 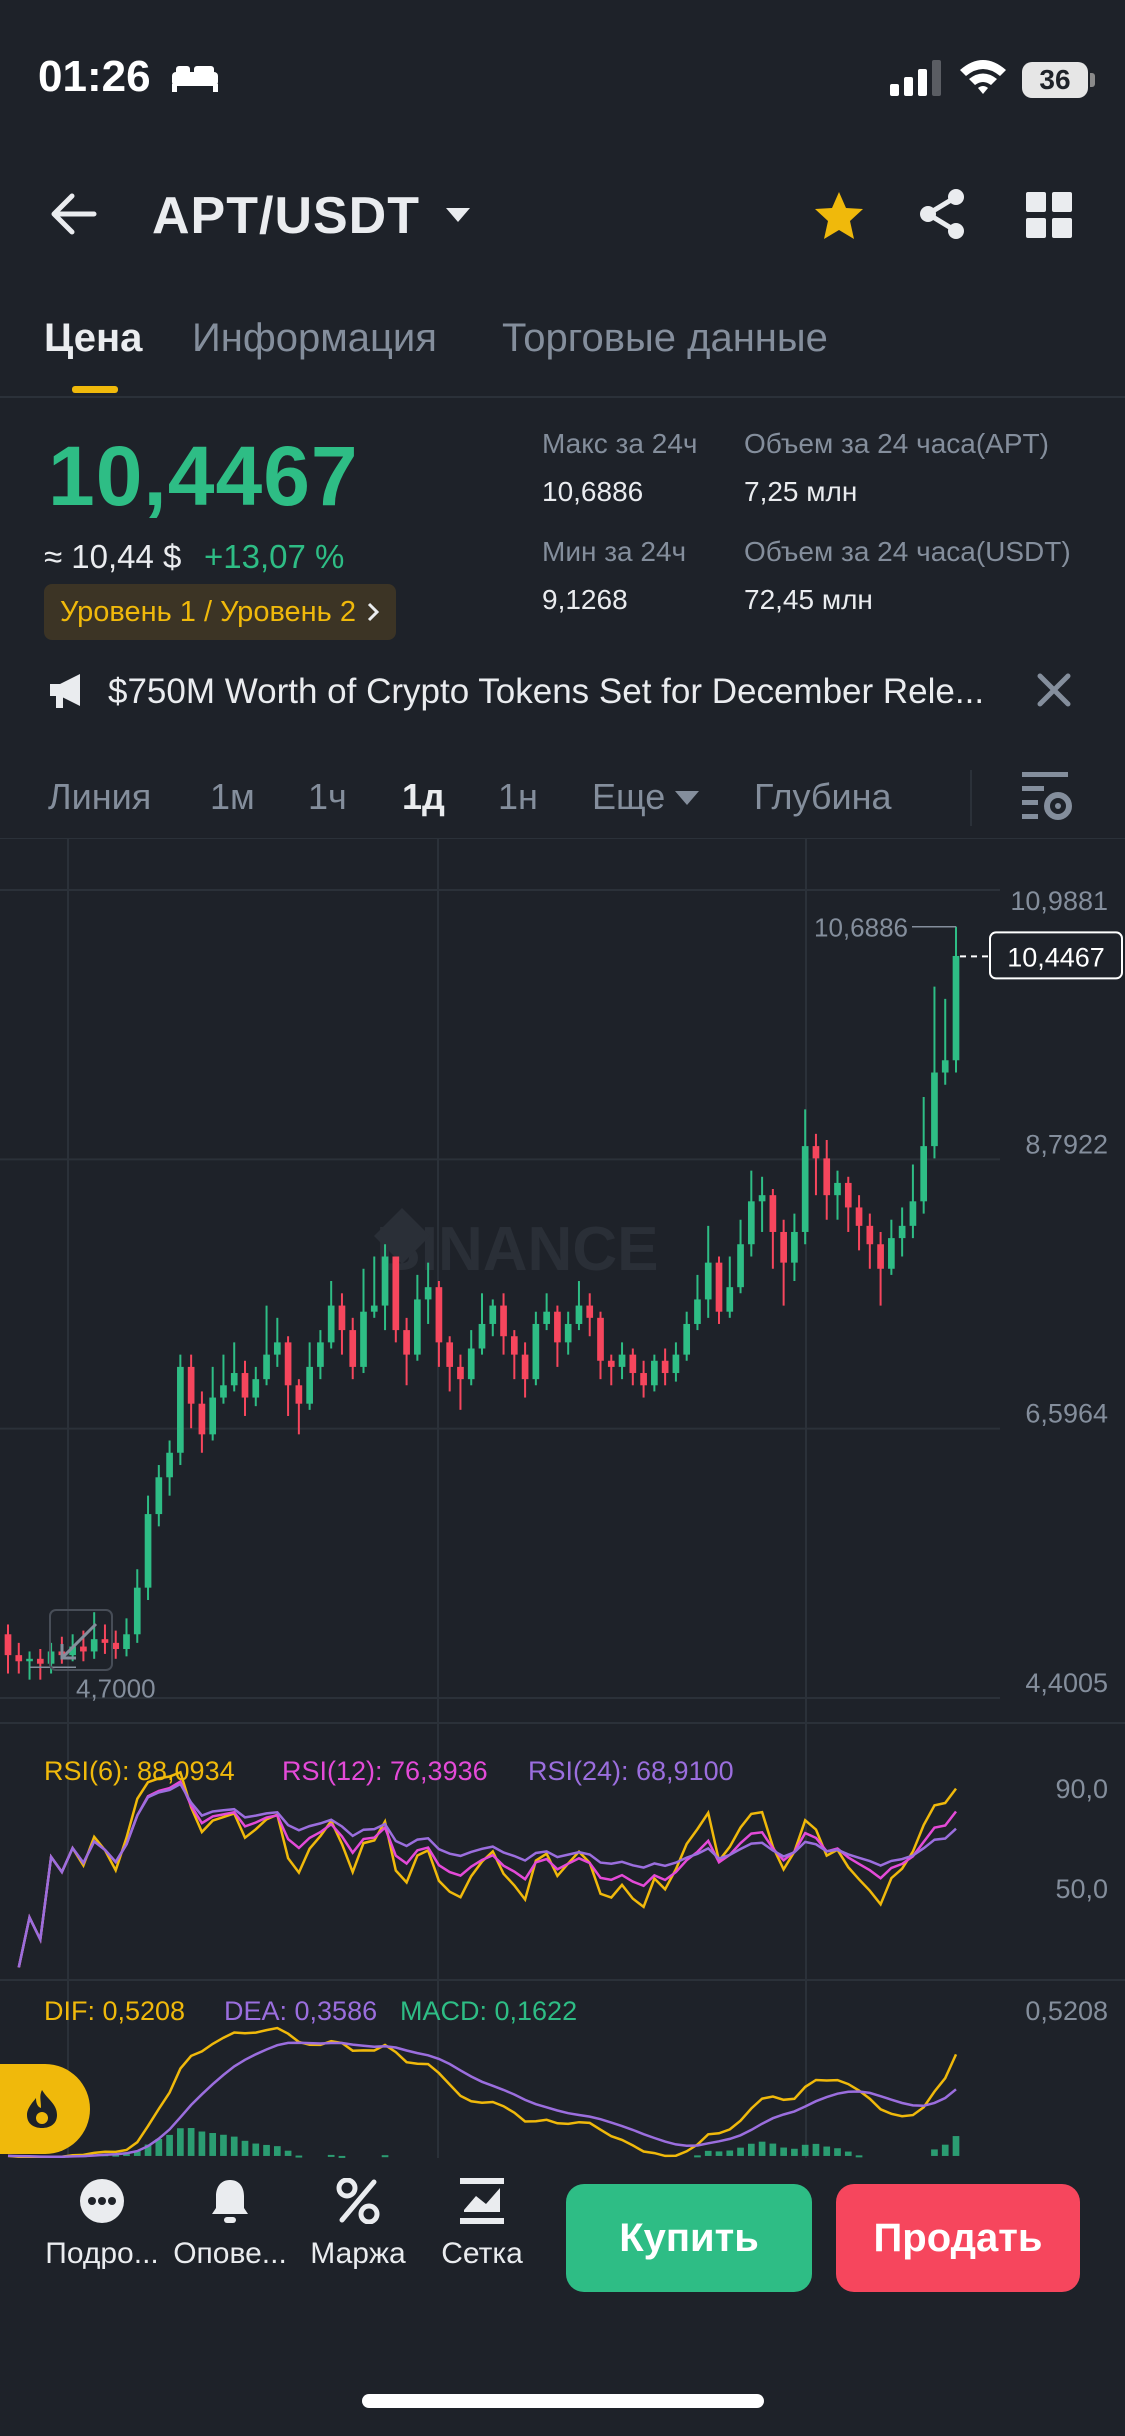 What do you see at coordinates (482, 2099) in the screenshot?
I see `macd-dea-line` at bounding box center [482, 2099].